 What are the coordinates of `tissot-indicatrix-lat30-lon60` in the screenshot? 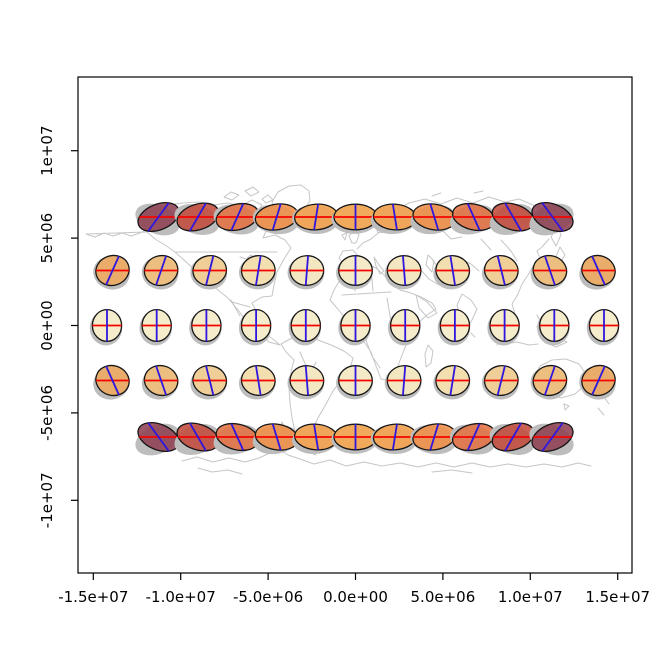 It's located at (452, 272).